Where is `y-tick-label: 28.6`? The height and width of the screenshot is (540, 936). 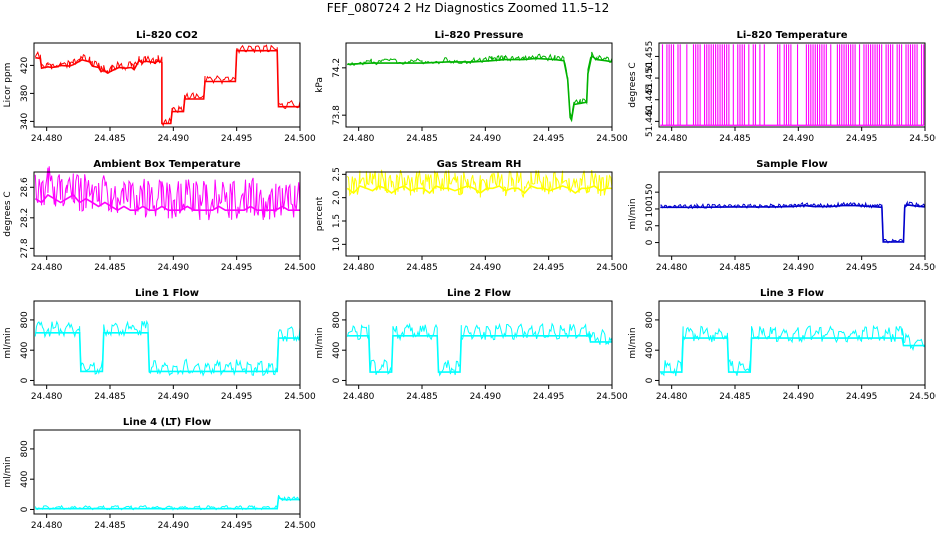 y-tick-label: 28.6 is located at coordinates (25, 187).